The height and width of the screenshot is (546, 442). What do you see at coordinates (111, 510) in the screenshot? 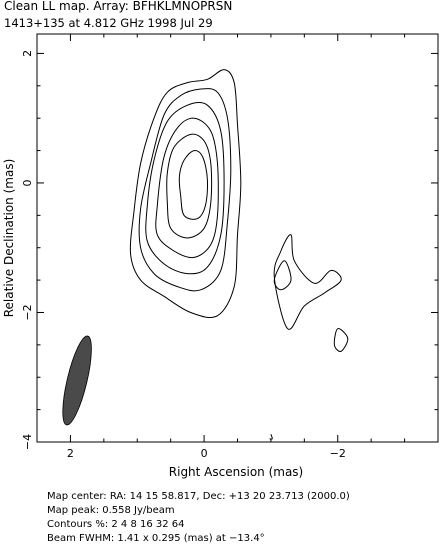
I see `info-map-peak: Map peak: 0.558 Jy/beam` at bounding box center [111, 510].